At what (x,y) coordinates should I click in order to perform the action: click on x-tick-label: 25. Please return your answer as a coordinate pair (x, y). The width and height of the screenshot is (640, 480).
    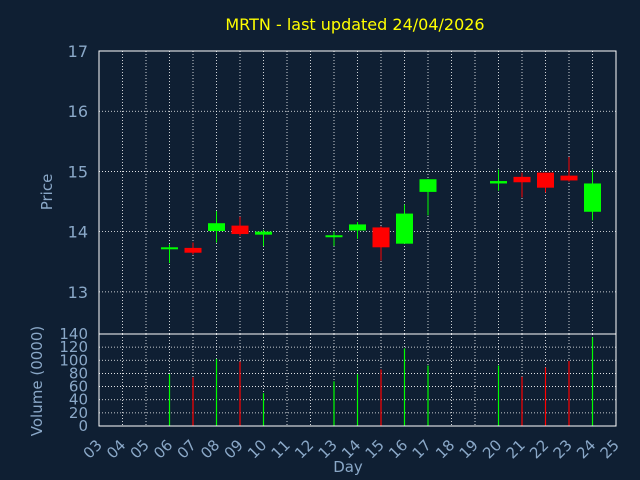
    Looking at the image, I should click on (610, 449).